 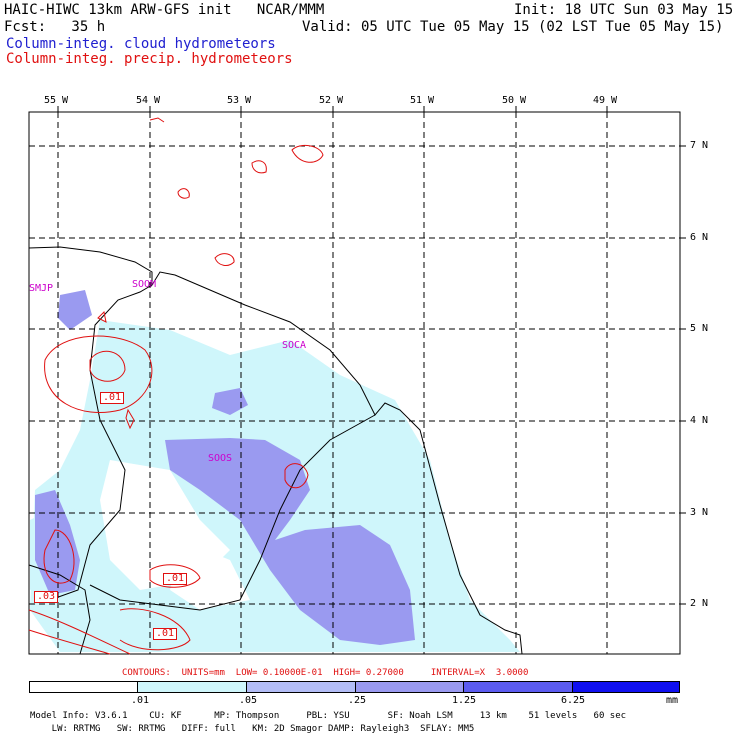 What do you see at coordinates (514, 100) in the screenshot?
I see `lon-label: 50 W` at bounding box center [514, 100].